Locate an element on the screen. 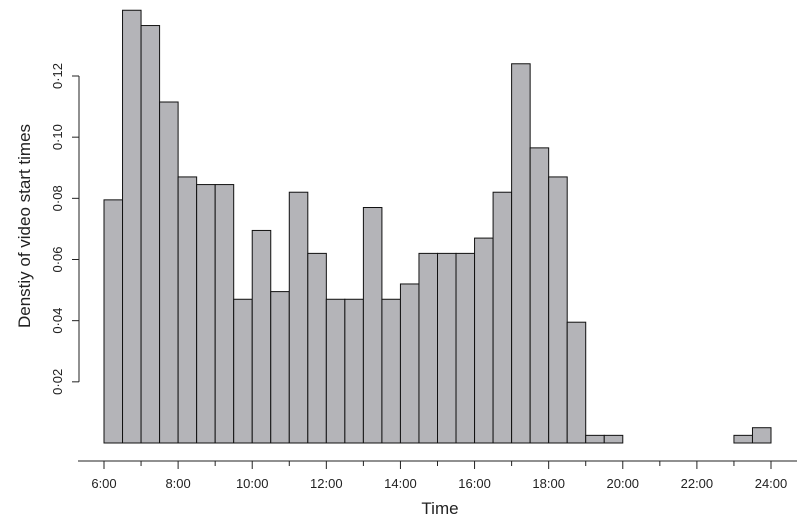  y-tick-label: 0·02 is located at coordinates (57, 382).